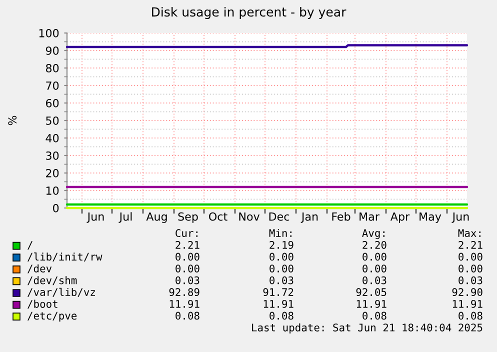 The image size is (497, 352). Describe the element at coordinates (367, 328) in the screenshot. I see `text: Last update: Sat Jun 21 18:40:04 2025` at that location.